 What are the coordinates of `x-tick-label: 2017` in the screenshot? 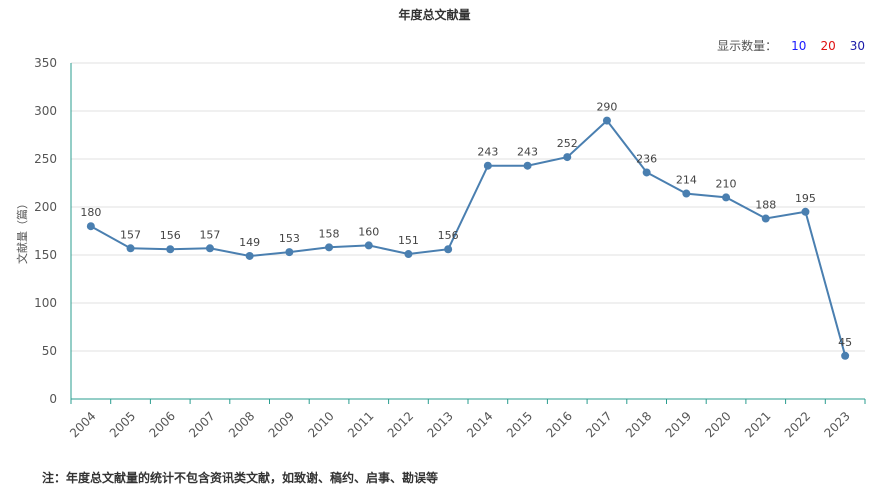 It's located at (598, 424).